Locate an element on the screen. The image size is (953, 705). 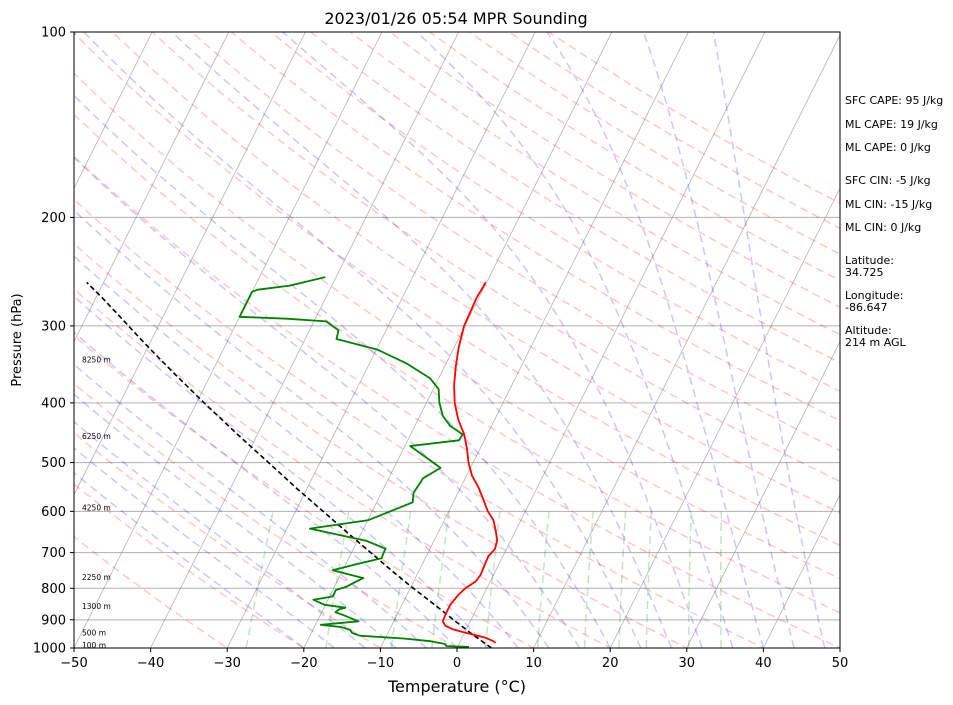
temperature-line is located at coordinates (470, 462).